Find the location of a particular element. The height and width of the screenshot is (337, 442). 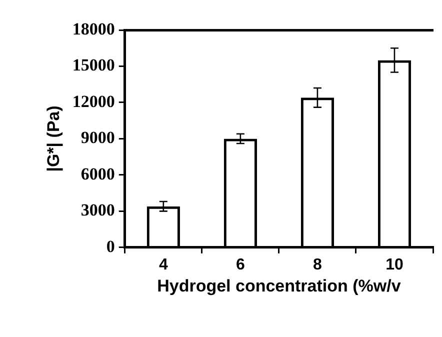

y-tick-label: 3000 is located at coordinates (97, 210).